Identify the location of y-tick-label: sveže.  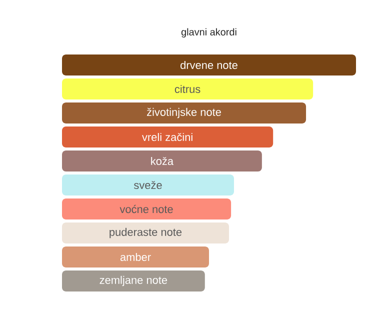
(148, 185).